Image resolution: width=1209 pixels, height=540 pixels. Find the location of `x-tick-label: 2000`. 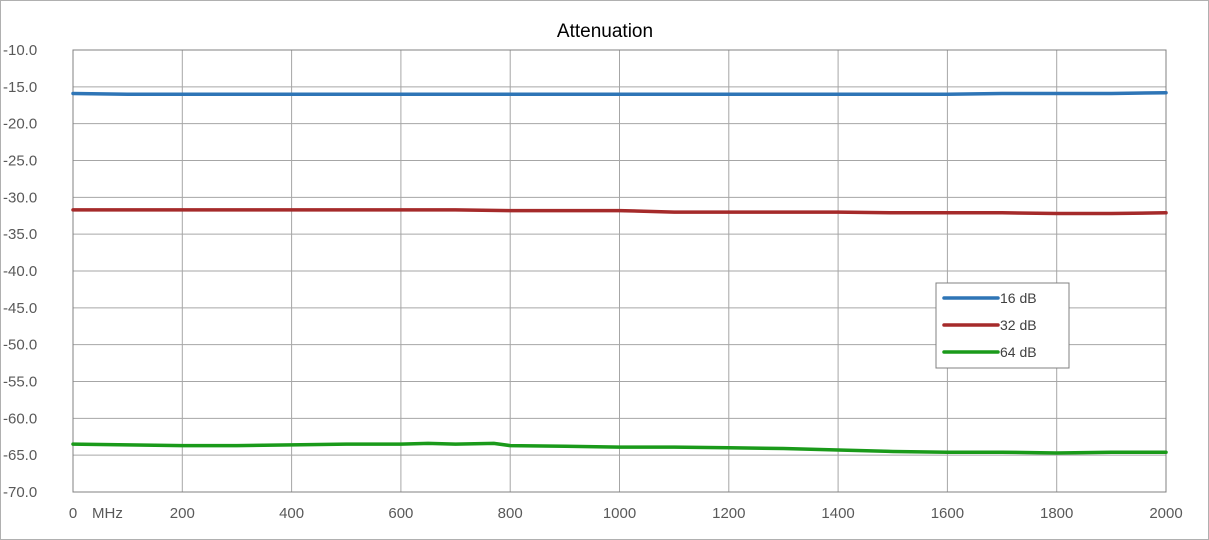

x-tick-label: 2000 is located at coordinates (1165, 513).